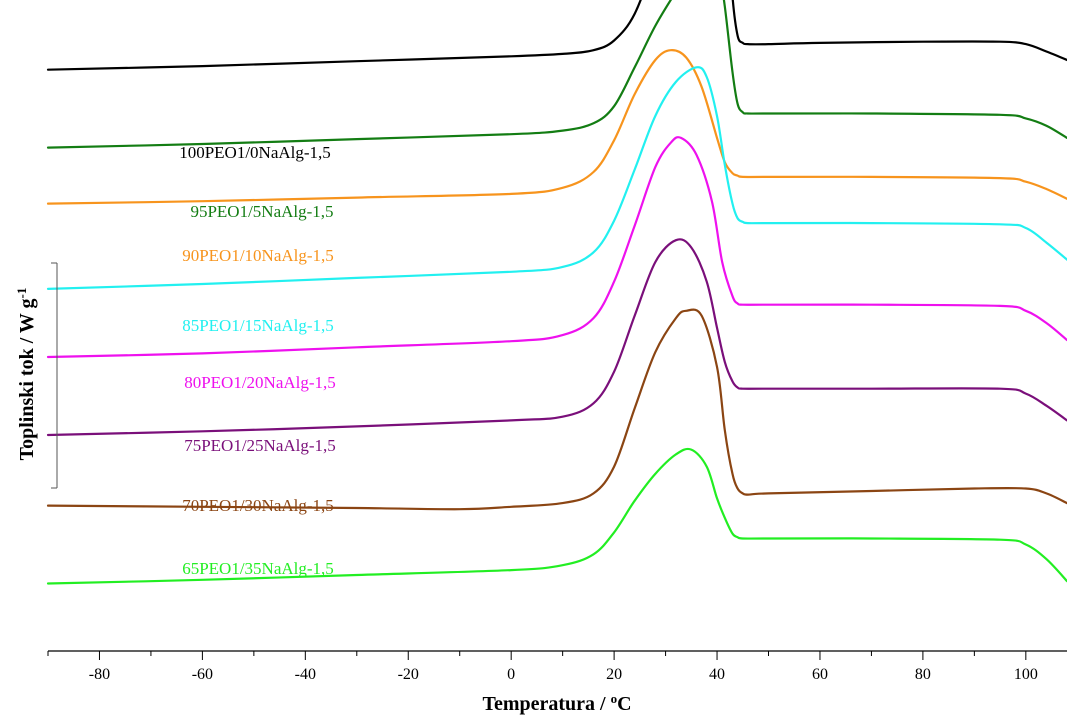 The height and width of the screenshot is (718, 1067). What do you see at coordinates (1026, 674) in the screenshot?
I see `x-tick-label: 100` at bounding box center [1026, 674].